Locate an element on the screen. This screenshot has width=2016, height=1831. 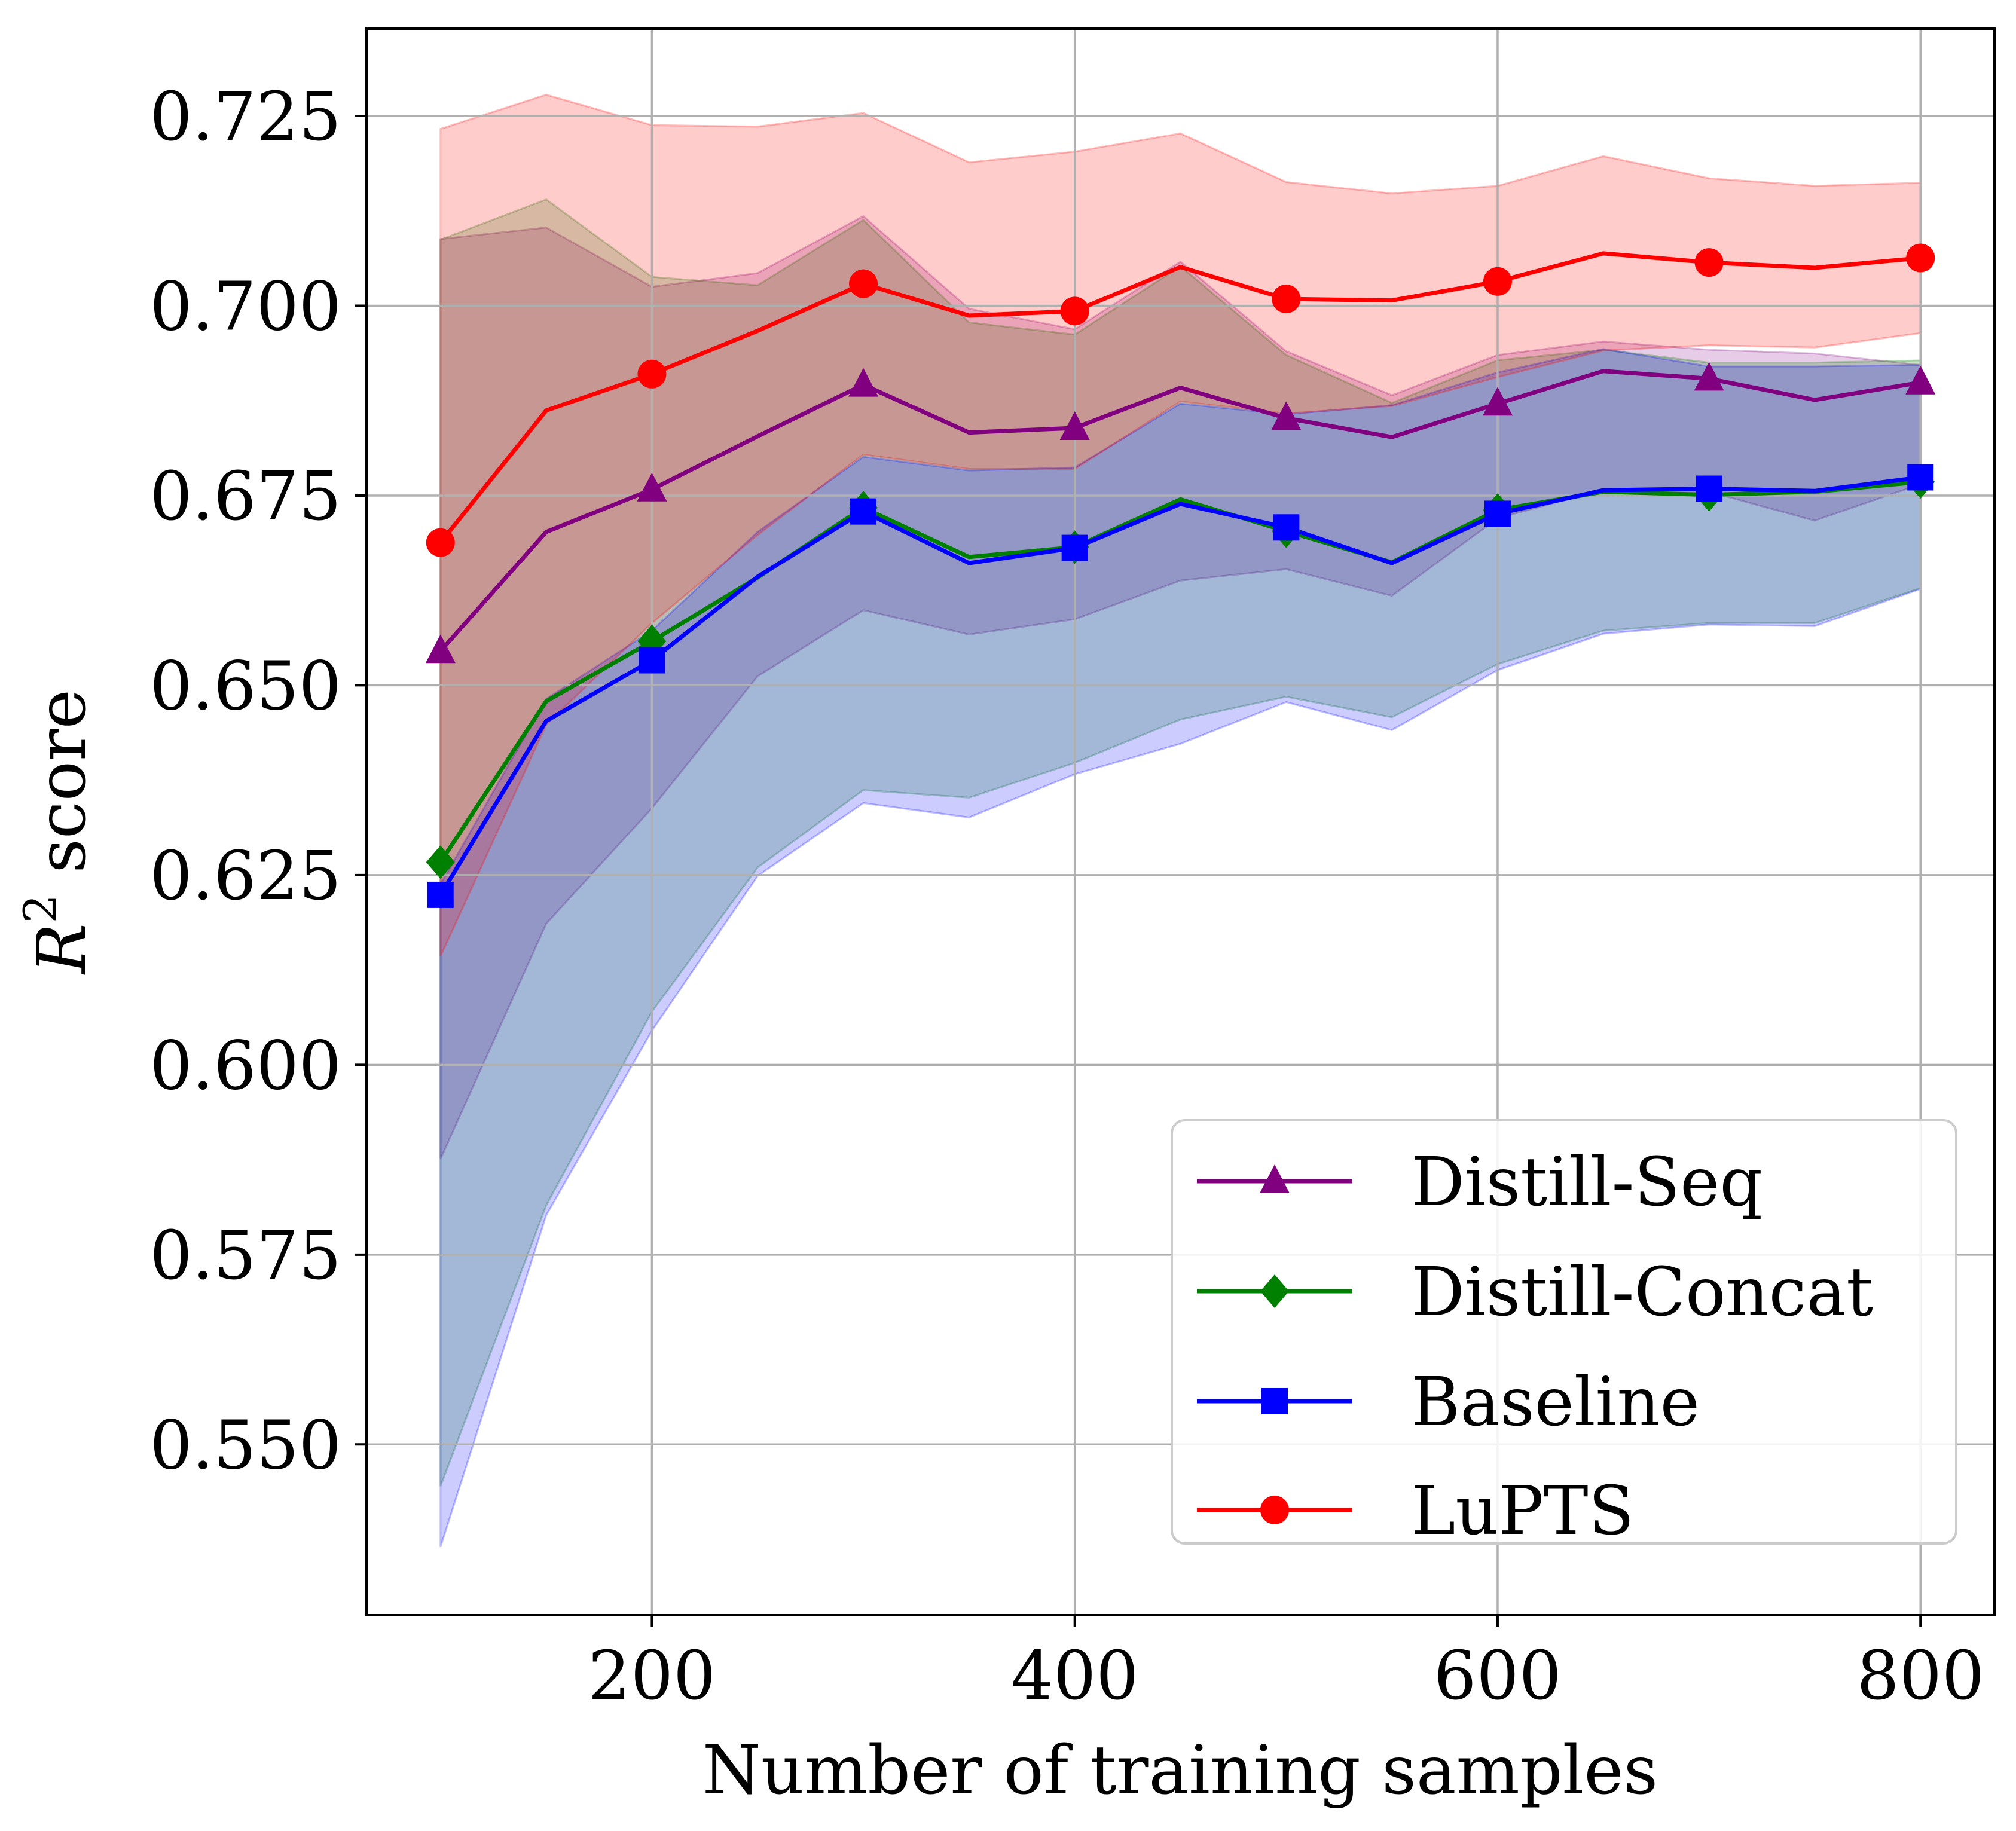
y-tick-label: 0.725 is located at coordinates (245, 117).